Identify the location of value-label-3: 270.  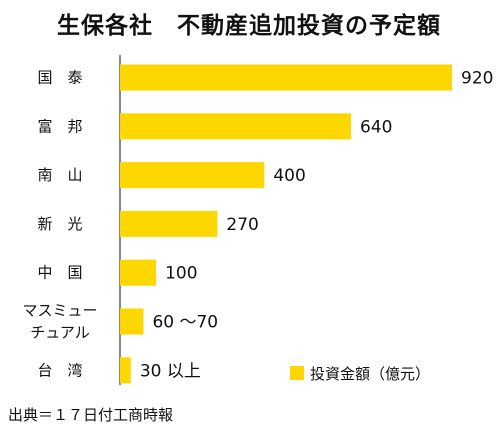
(242, 225).